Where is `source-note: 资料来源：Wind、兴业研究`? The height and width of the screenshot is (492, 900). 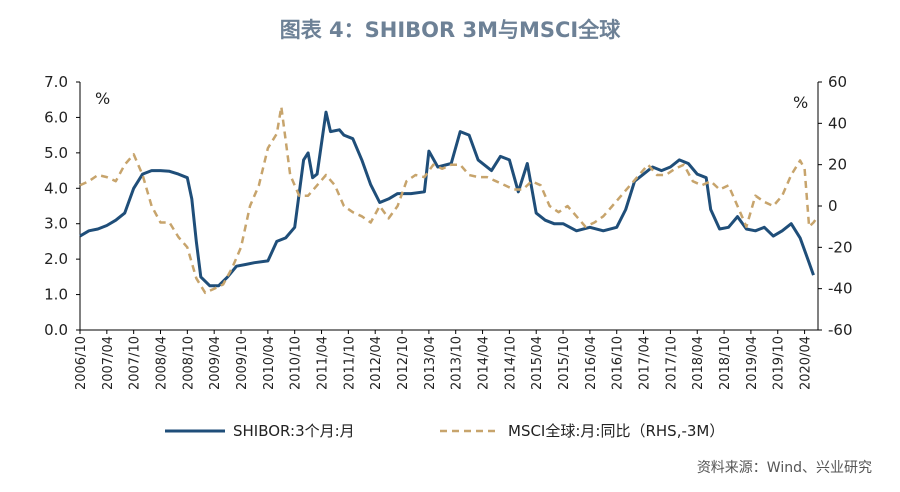
source-note: 资料来源：Wind、兴业研究 is located at coordinates (784, 468).